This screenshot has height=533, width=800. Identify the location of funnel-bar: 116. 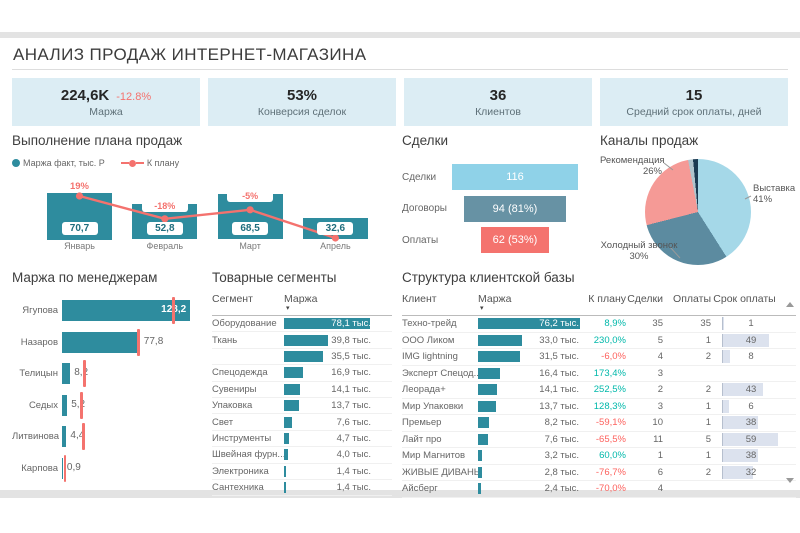
(515, 177).